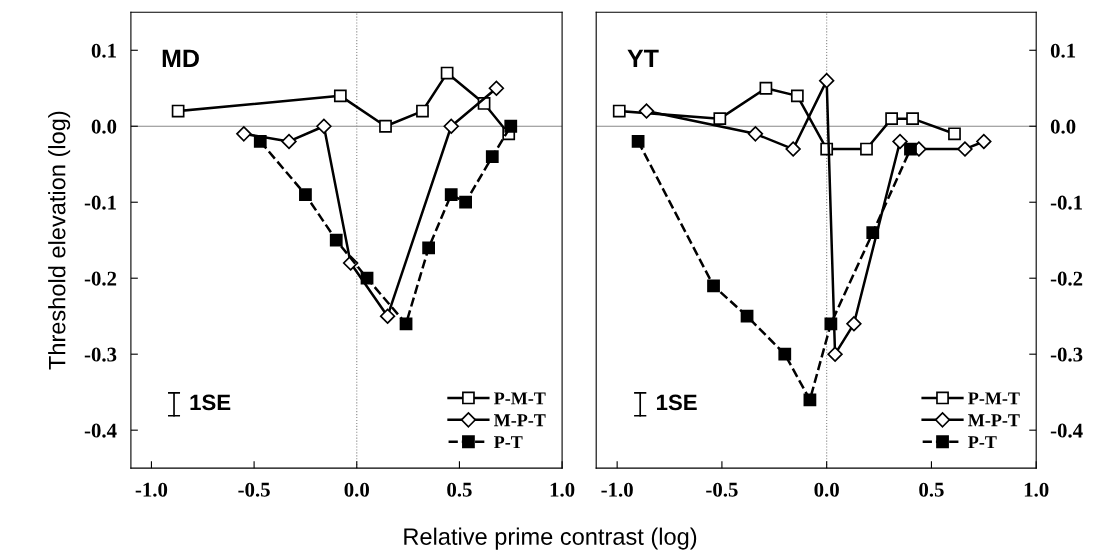 Image resolution: width=1100 pixels, height=558 pixels. Describe the element at coordinates (59, 240) in the screenshot. I see `y-axis-title: Threshold elevation (log)` at that location.